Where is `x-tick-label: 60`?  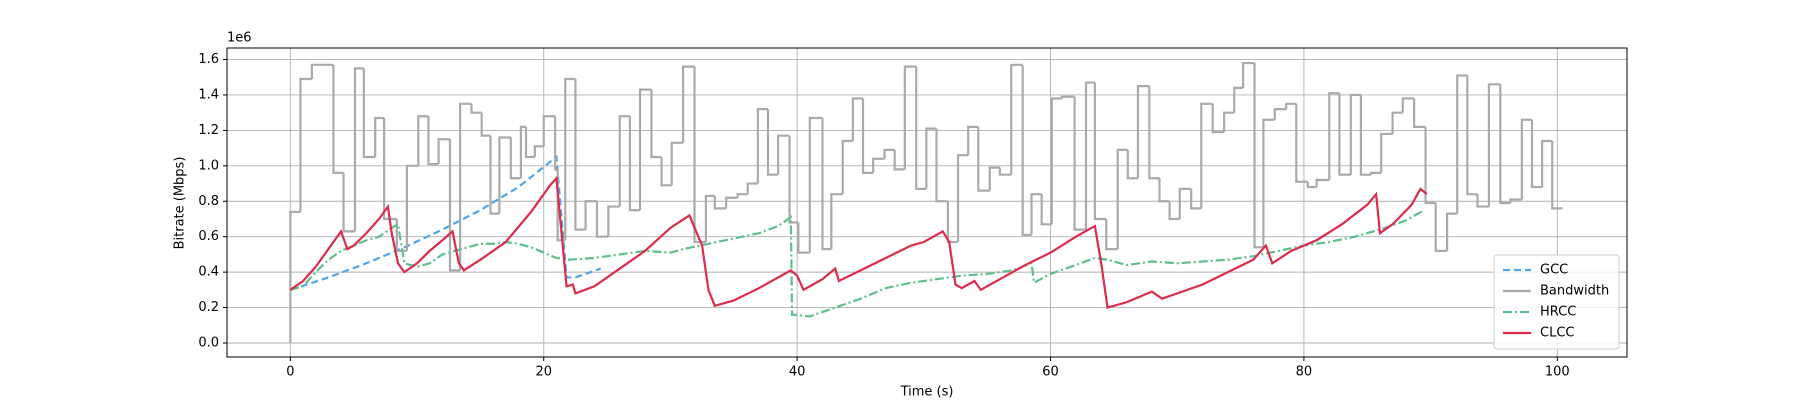 x-tick-label: 60 is located at coordinates (1050, 372).